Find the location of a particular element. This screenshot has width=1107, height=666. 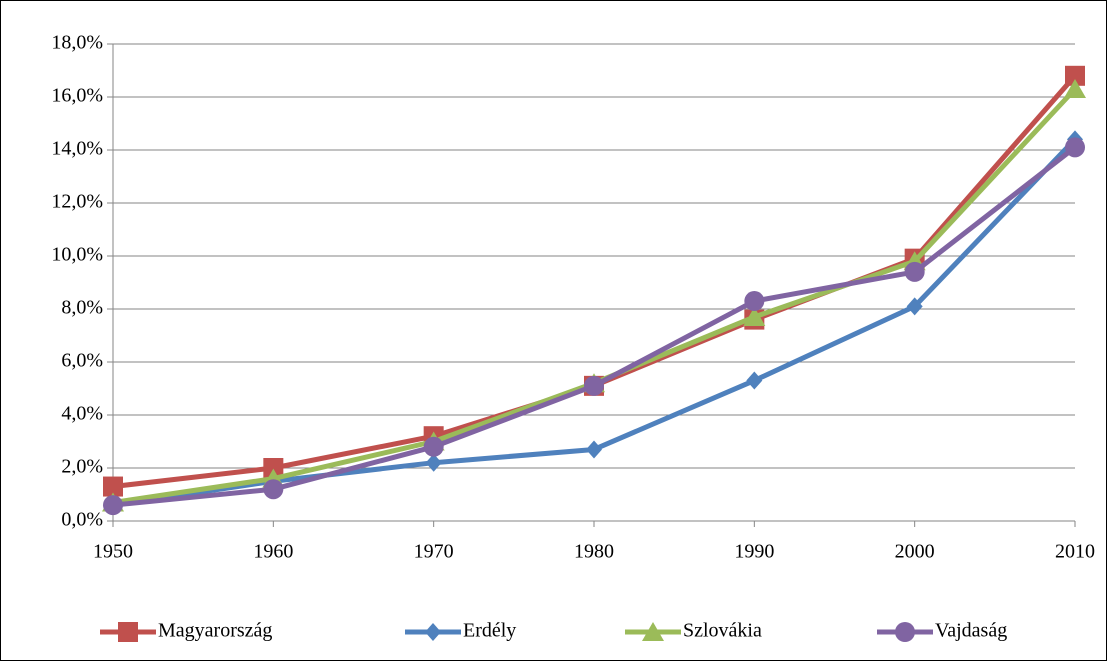

x-tick-label: 2010 is located at coordinates (1075, 552).